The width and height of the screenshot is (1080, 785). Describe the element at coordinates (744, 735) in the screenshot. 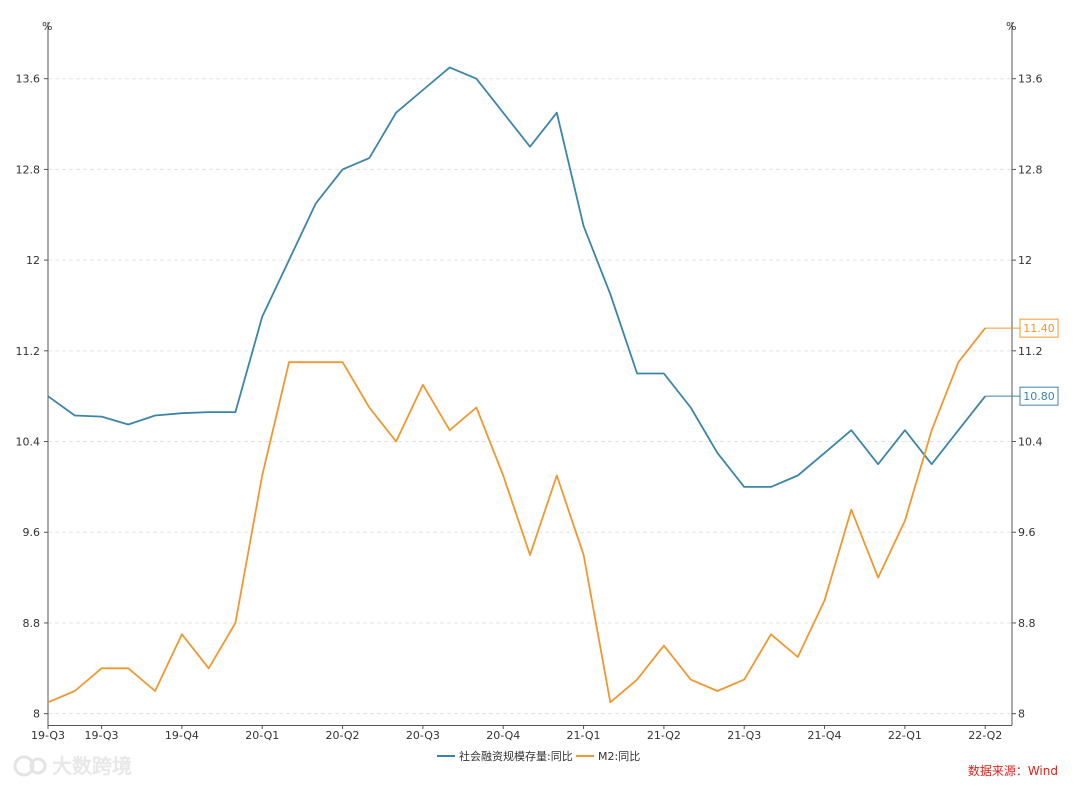

I see `x-tick-label: 21-Q3` at that location.